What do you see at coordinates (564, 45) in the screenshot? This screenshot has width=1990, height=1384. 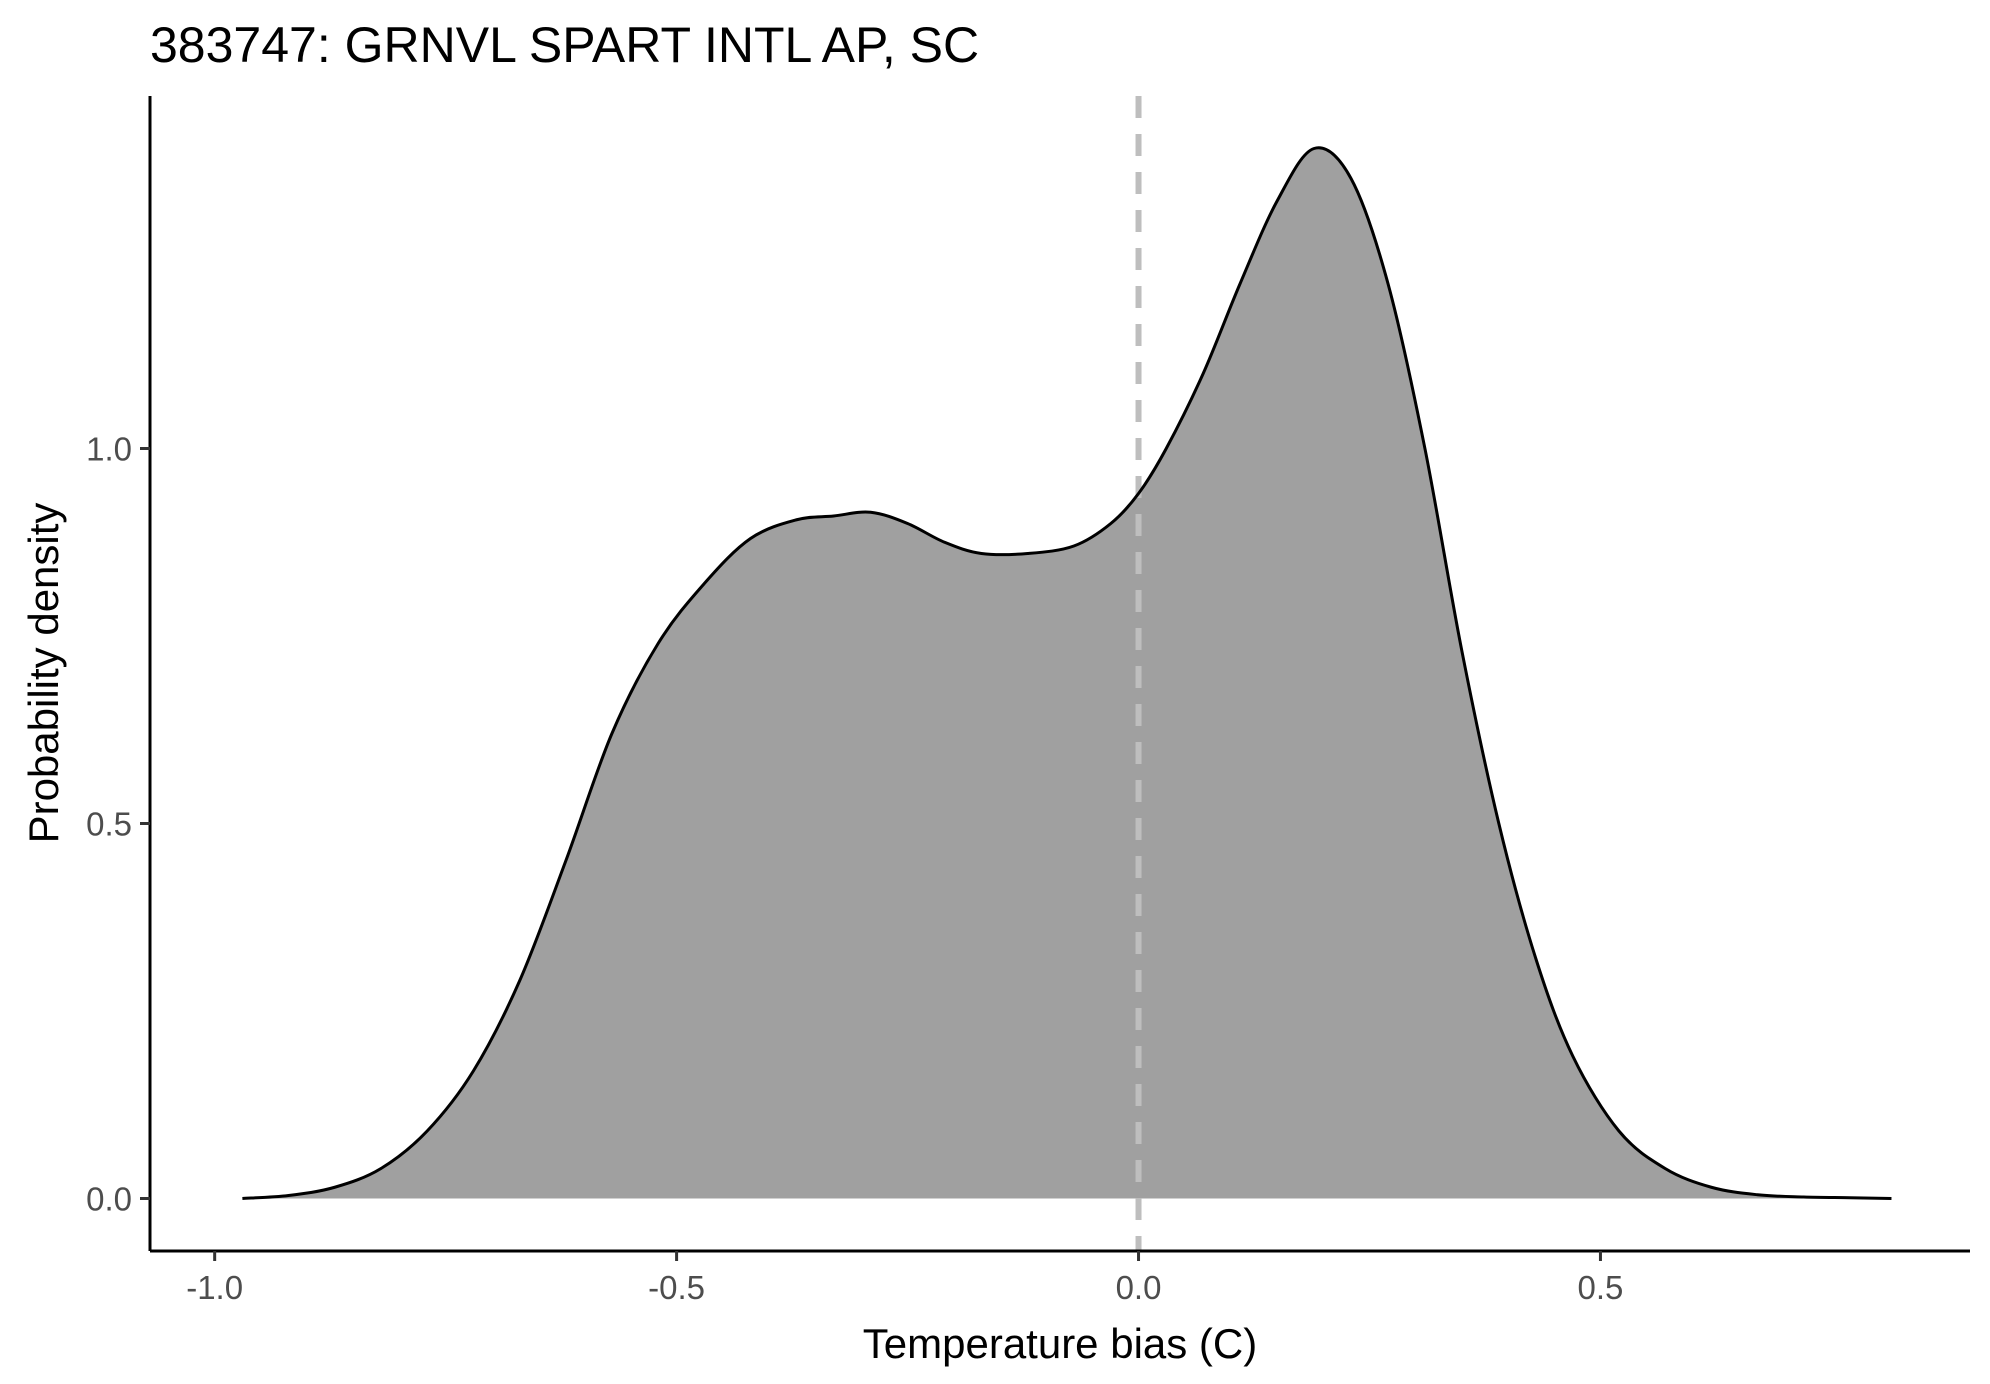 I see `chart-title: 383747: GRNVL SPART INTL AP, SC` at bounding box center [564, 45].